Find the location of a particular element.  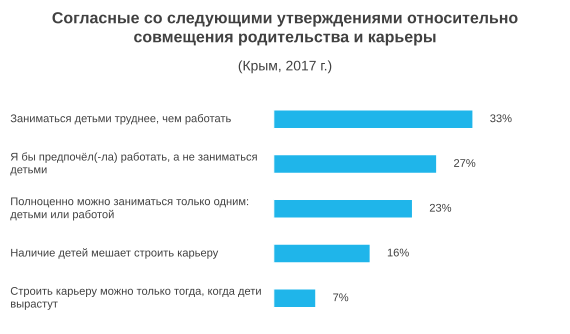

y-tick-label: Я бы предпочёл(-ла) работать, а не заниматься детьми is located at coordinates (133, 164).